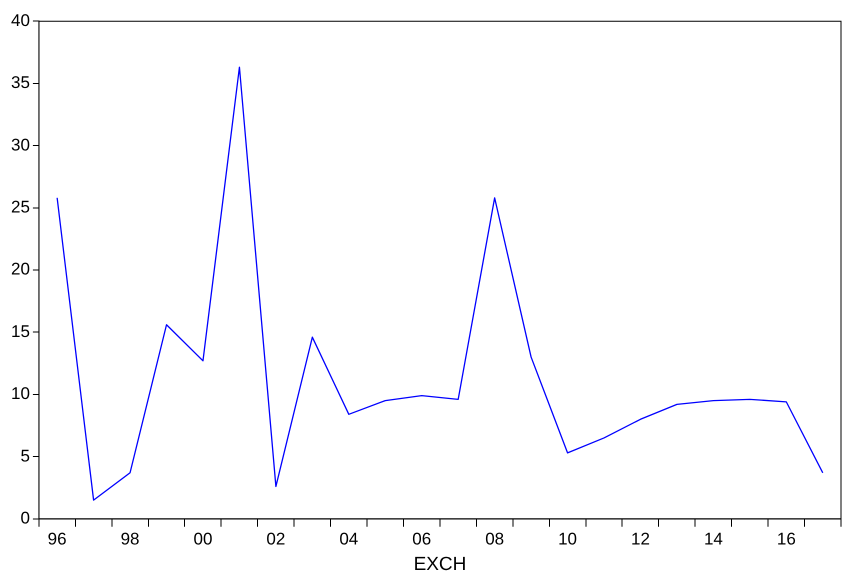 The image size is (857, 584). I want to click on x-tick-label: 06, so click(422, 539).